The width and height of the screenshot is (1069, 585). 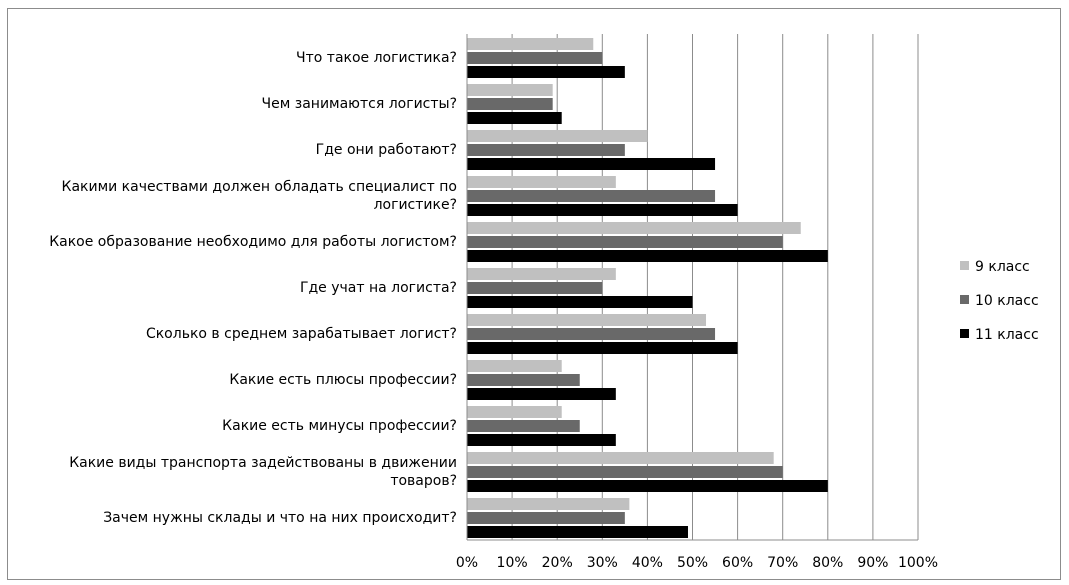 What do you see at coordinates (359, 104) in the screenshot?
I see `category-label: Чем занимаются логисты?` at bounding box center [359, 104].